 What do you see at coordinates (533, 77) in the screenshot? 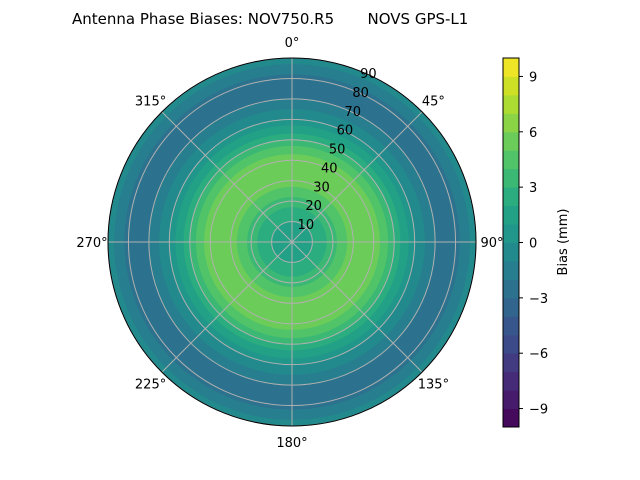
I see `colorbar-tick-label: 9` at bounding box center [533, 77].